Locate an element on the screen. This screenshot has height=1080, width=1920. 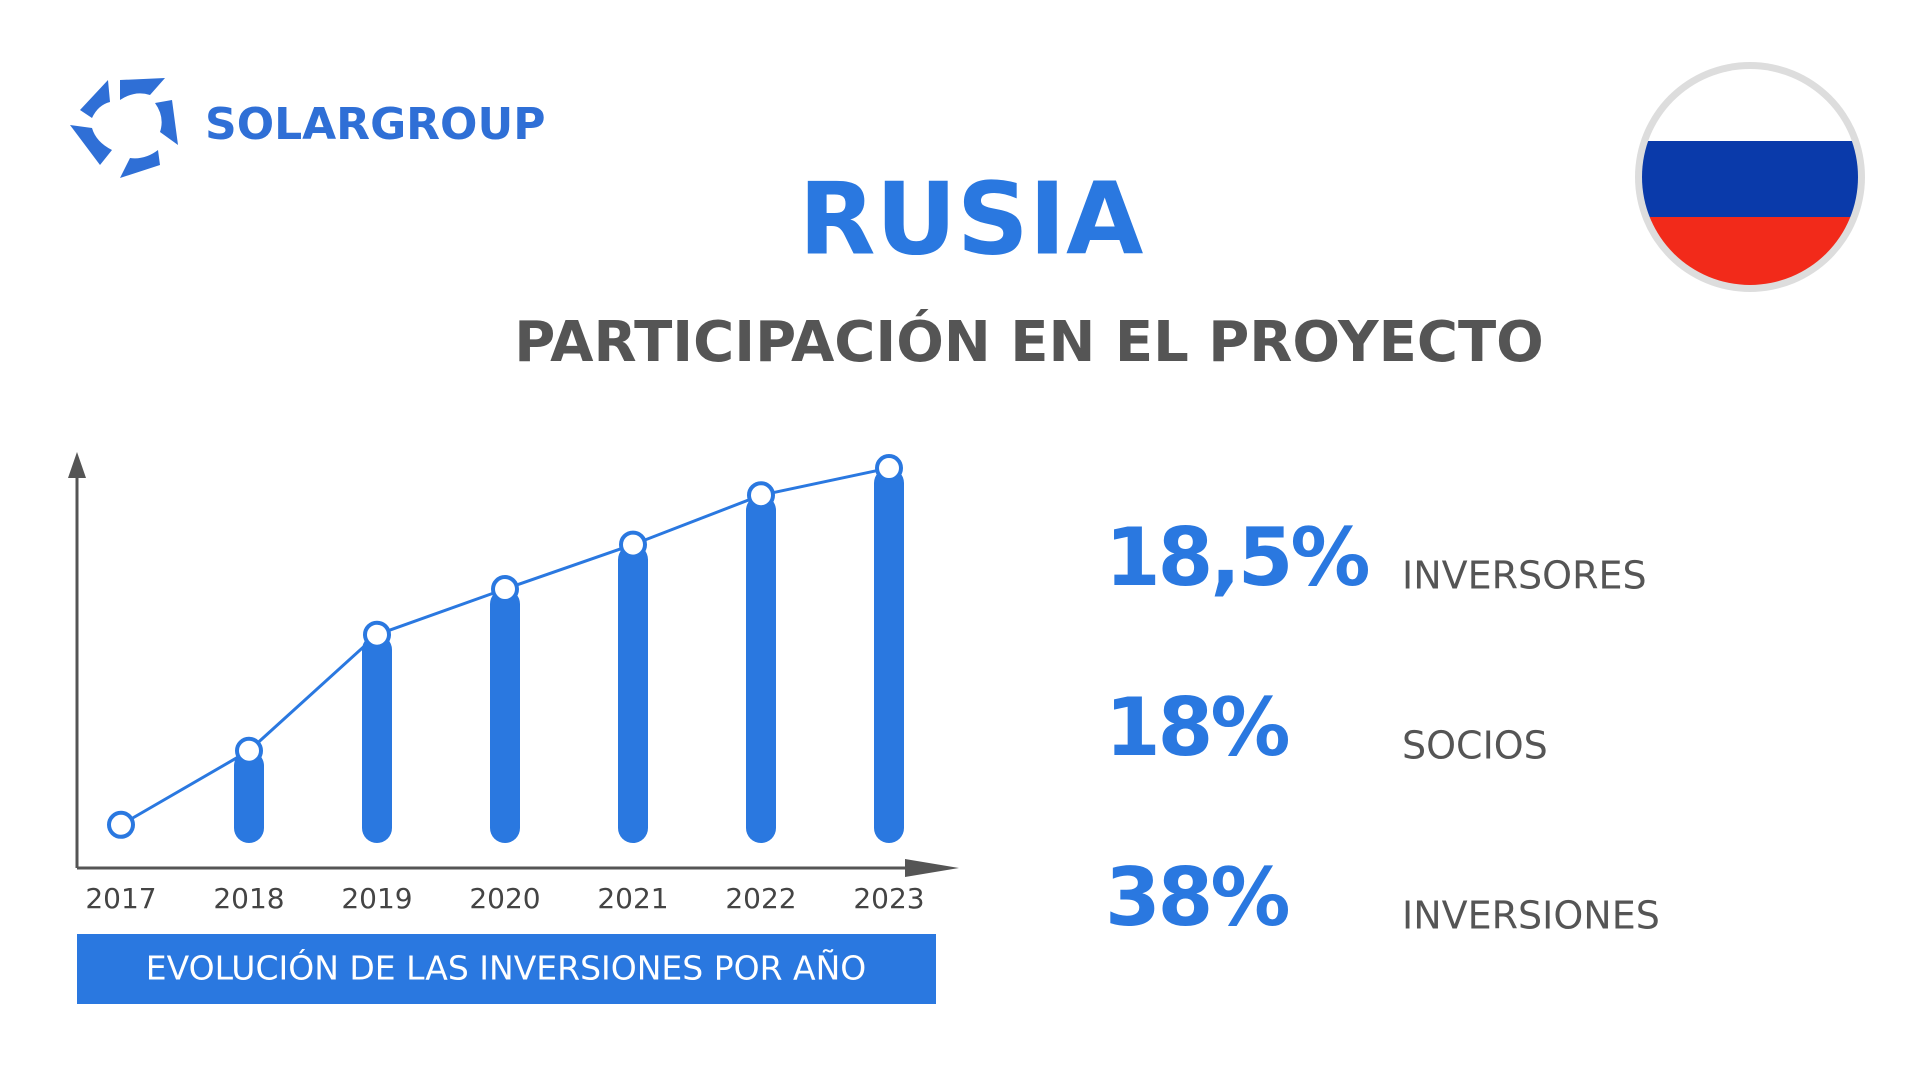
stat-value: 38% is located at coordinates (1196, 897).